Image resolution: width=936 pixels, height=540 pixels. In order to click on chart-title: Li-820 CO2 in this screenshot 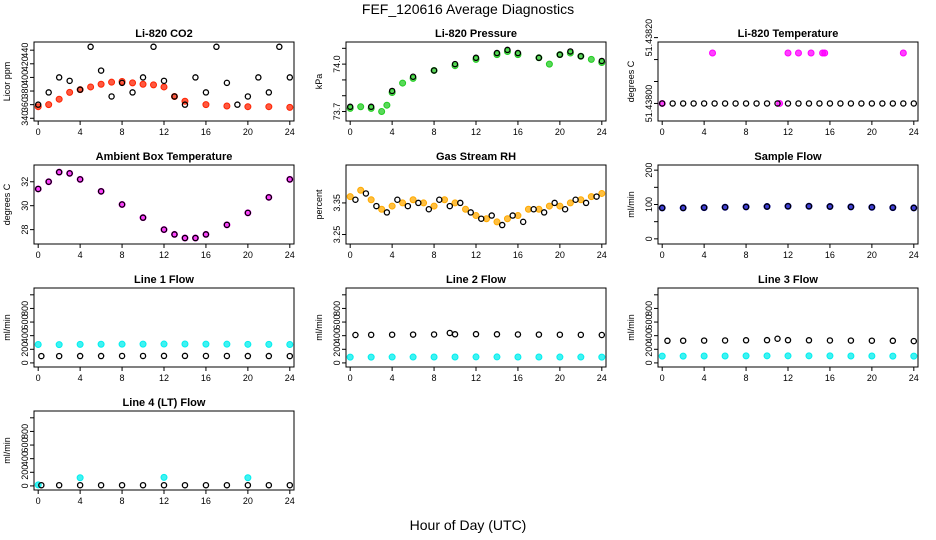, I will do `click(163, 34)`.